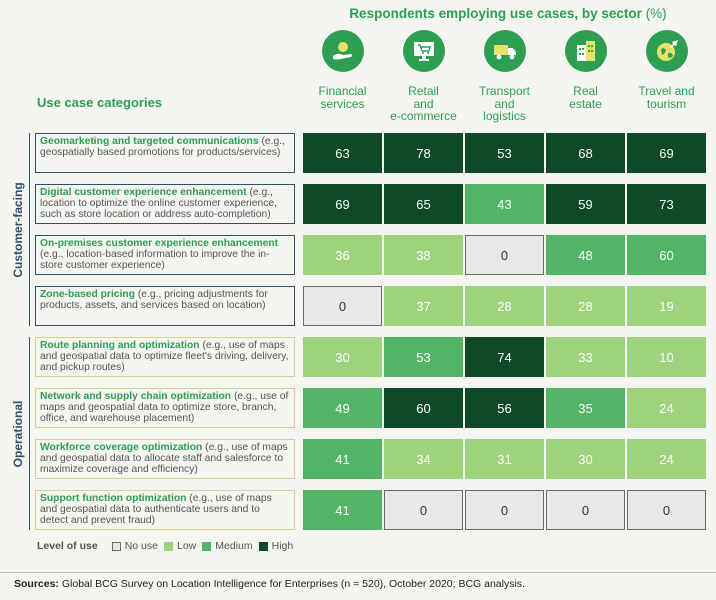  I want to click on value-cell: 28, so click(504, 306).